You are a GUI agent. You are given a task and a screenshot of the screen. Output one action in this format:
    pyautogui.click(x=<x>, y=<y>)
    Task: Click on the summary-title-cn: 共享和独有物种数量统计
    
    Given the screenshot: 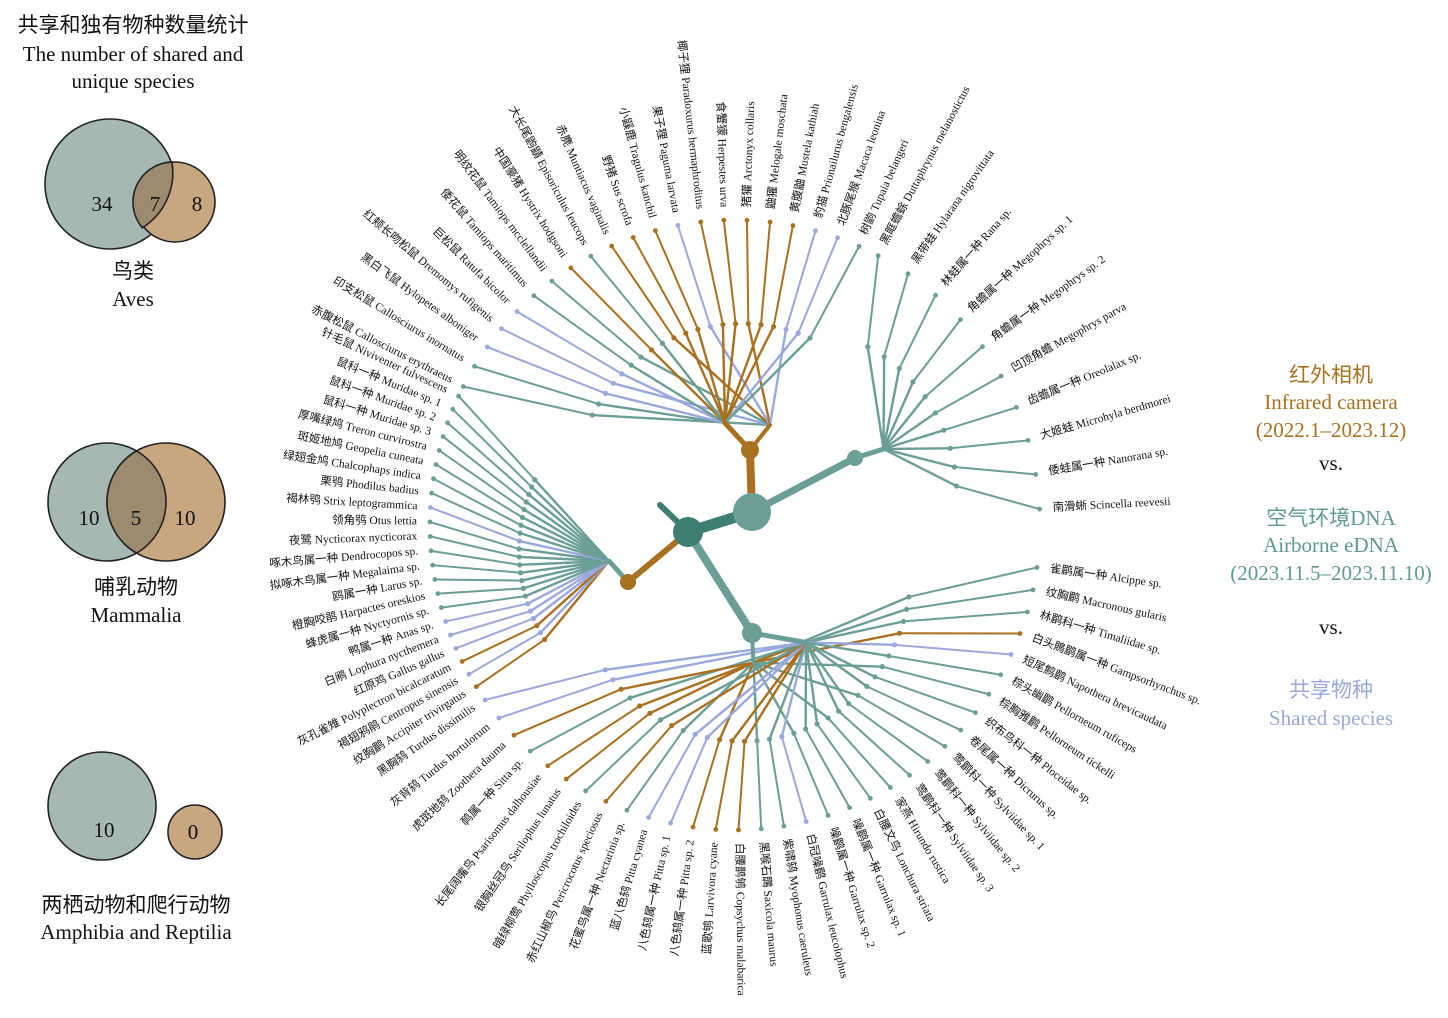 What is the action you would take?
    pyautogui.click(x=133, y=25)
    